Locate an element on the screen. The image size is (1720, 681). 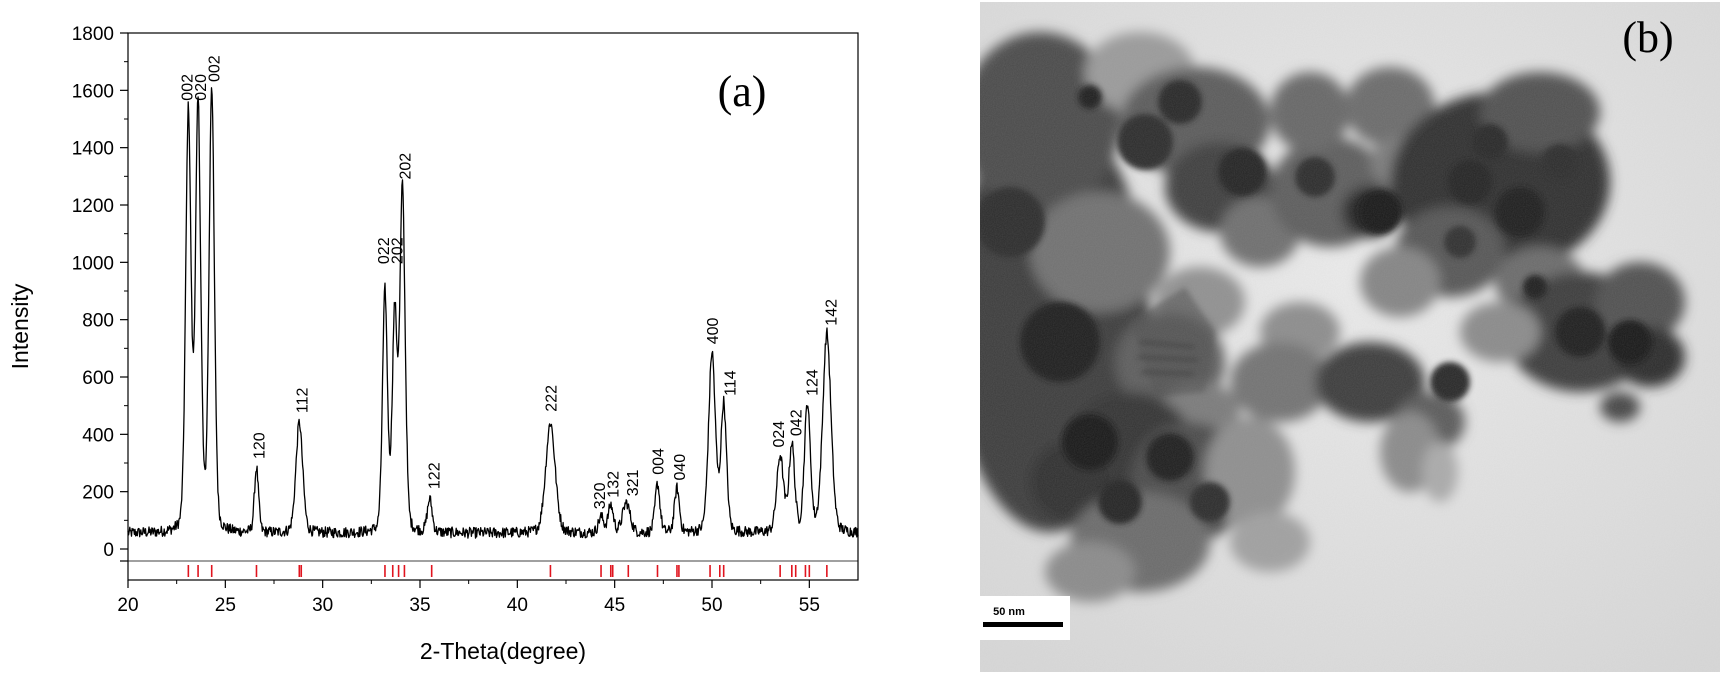
peak-label: 020 is located at coordinates (201, 87).